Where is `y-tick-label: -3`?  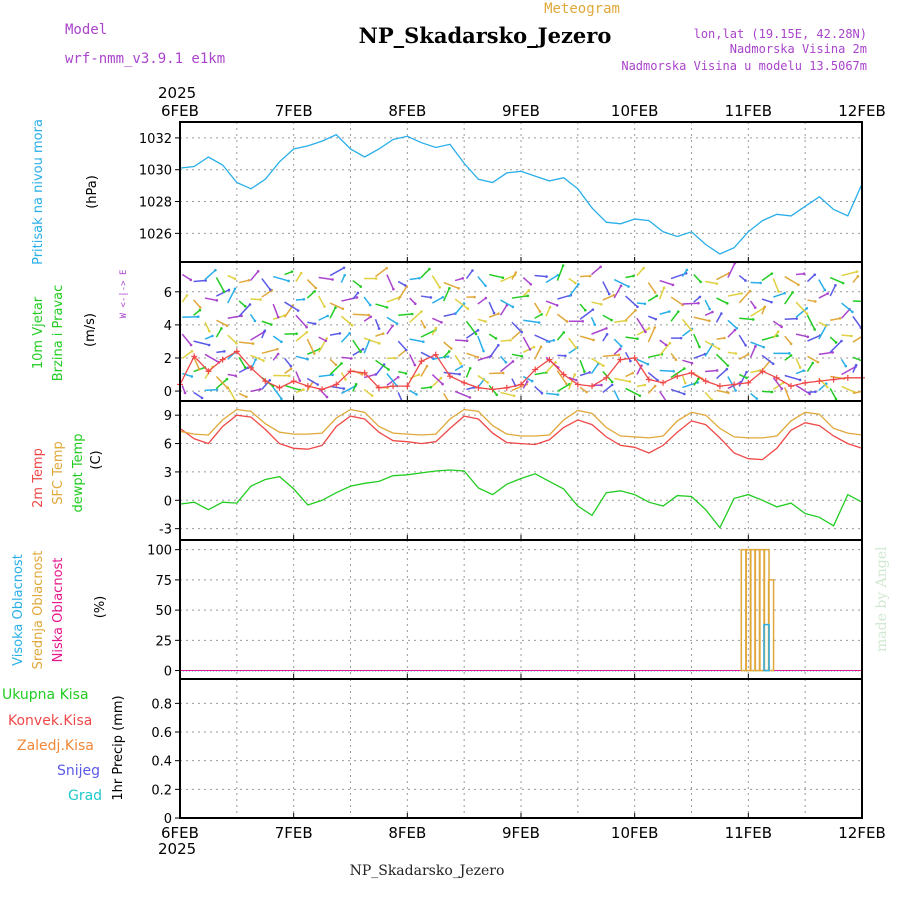
y-tick-label: -3 is located at coordinates (165, 530).